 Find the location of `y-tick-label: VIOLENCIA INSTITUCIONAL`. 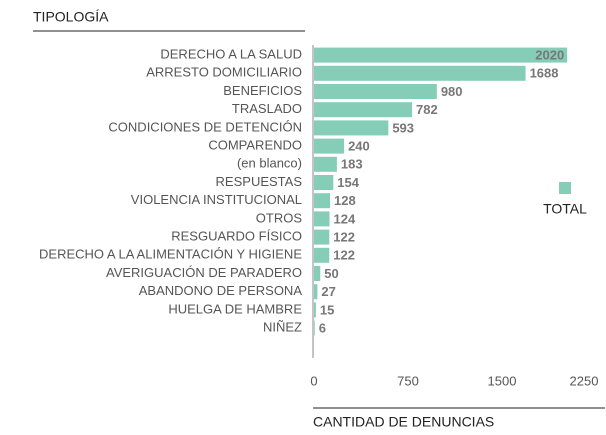

y-tick-label: VIOLENCIA INSTITUCIONAL is located at coordinates (216, 199).